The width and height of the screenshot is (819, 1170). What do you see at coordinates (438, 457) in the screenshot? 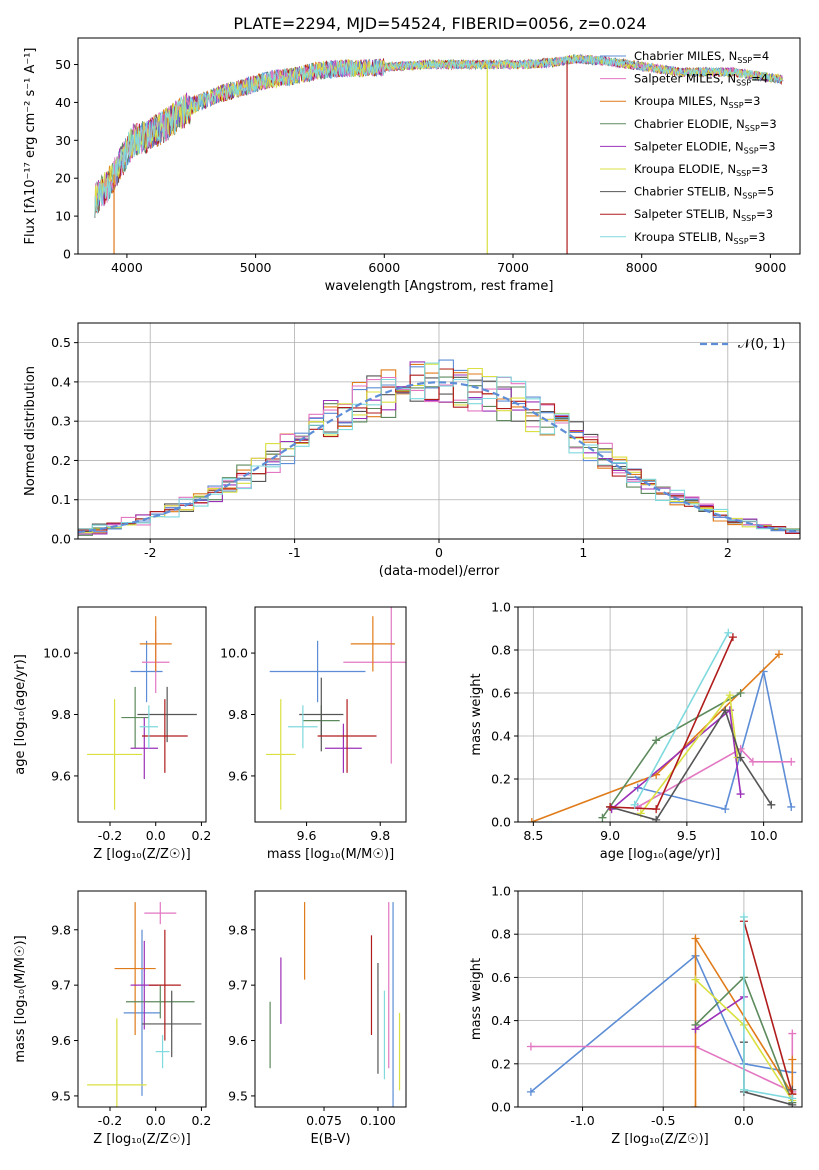
I see `normal-curve` at bounding box center [438, 457].